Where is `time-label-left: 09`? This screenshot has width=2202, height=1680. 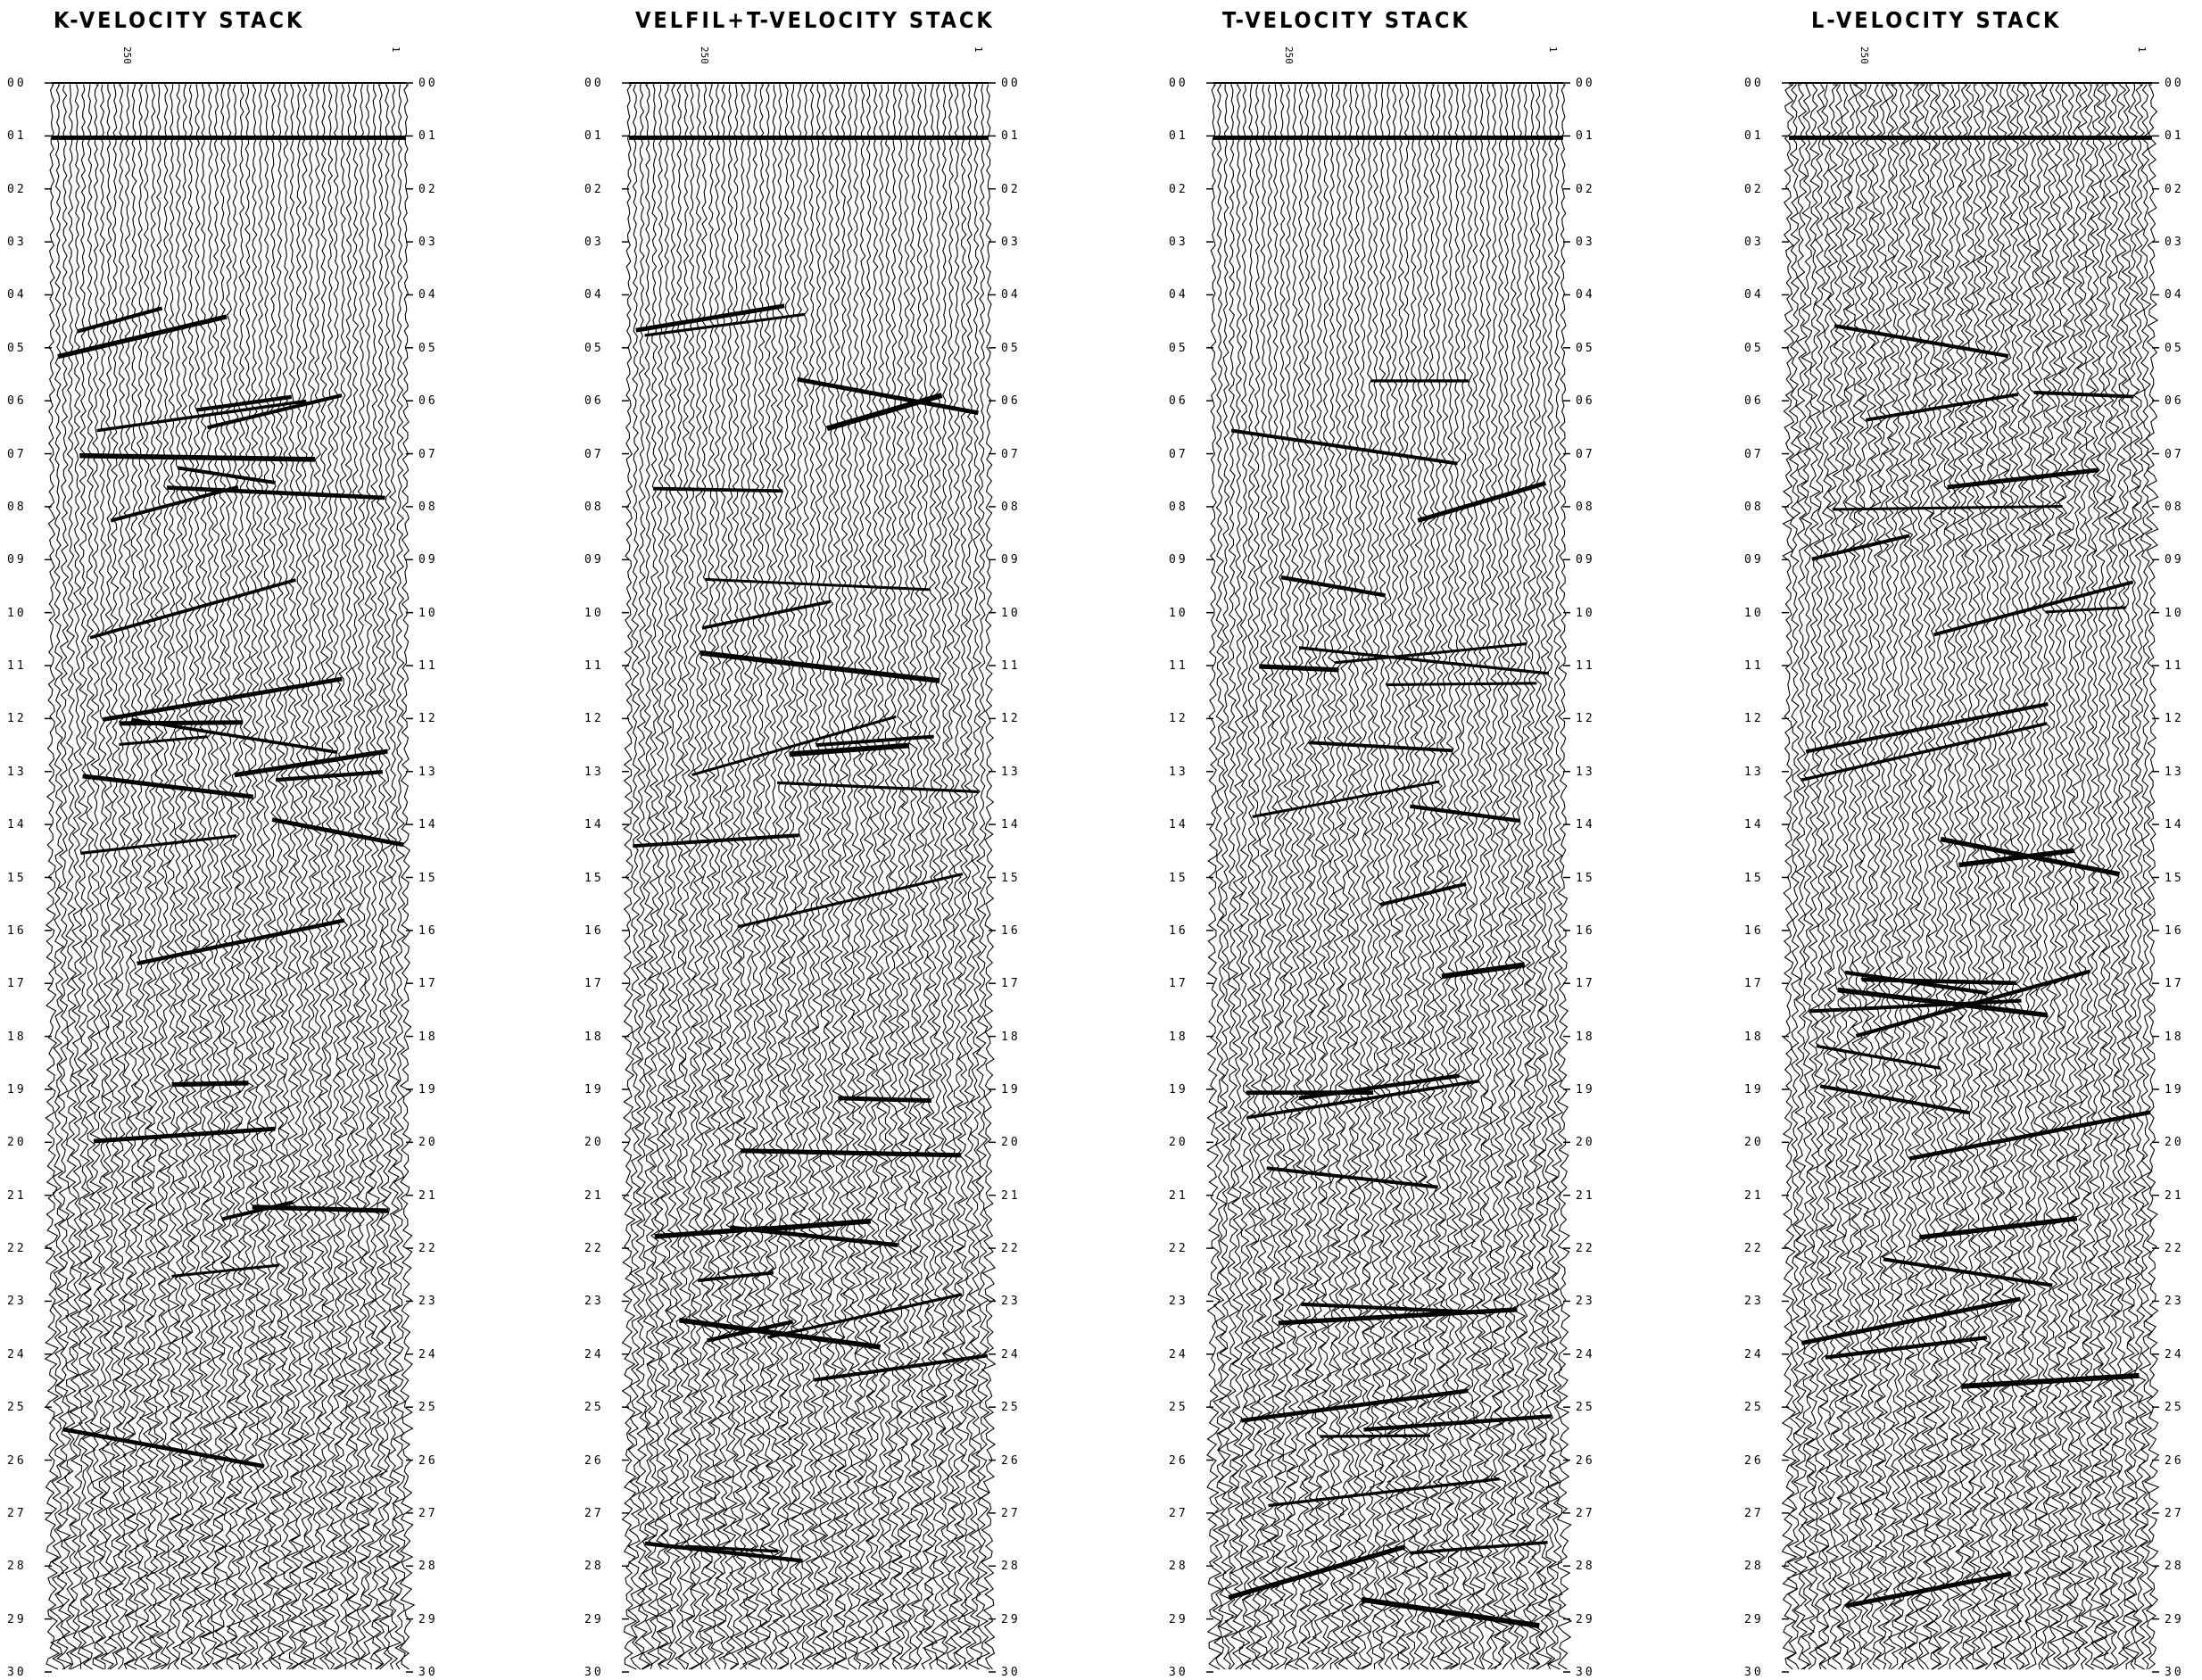
time-label-left: 09 is located at coordinates (1178, 560).